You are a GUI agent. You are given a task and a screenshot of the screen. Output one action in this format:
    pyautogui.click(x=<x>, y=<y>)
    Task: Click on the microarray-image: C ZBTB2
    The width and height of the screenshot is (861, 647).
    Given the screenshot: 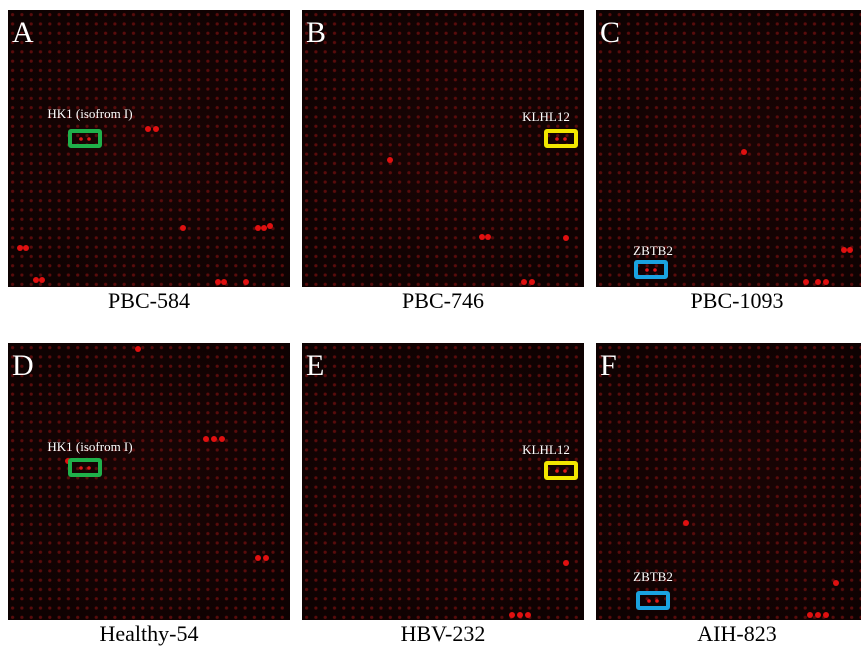 What is the action you would take?
    pyautogui.click(x=728, y=148)
    